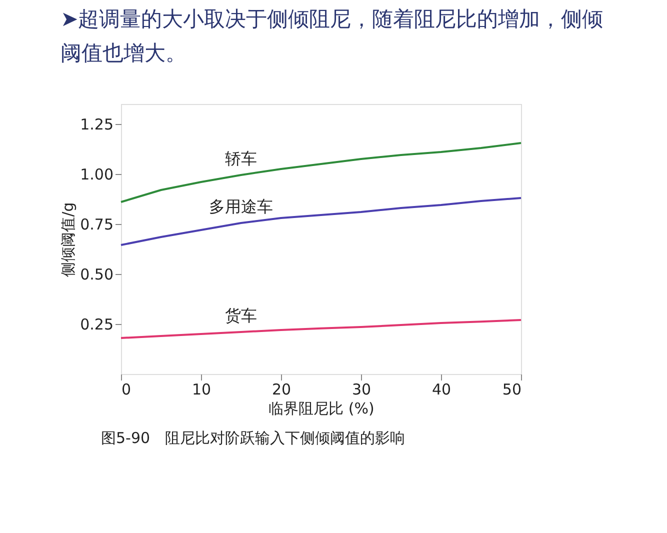  What do you see at coordinates (241, 315) in the screenshot?
I see `series-label: 货车` at bounding box center [241, 315].